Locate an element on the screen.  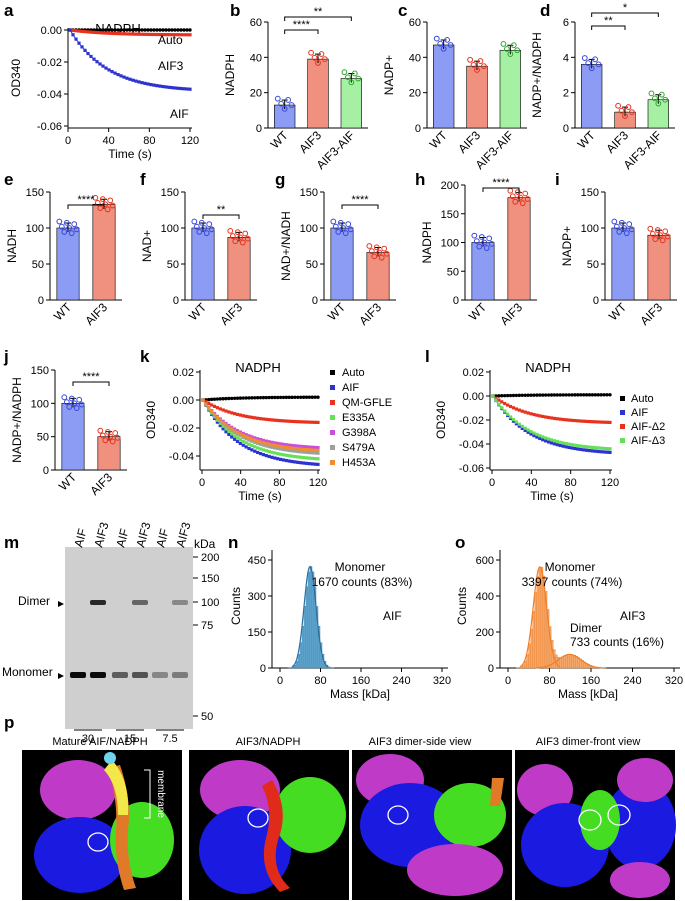
panel-h: 0 50 100 150 200 NADPH WT AIF3 **** is located at coordinates (478, 252).